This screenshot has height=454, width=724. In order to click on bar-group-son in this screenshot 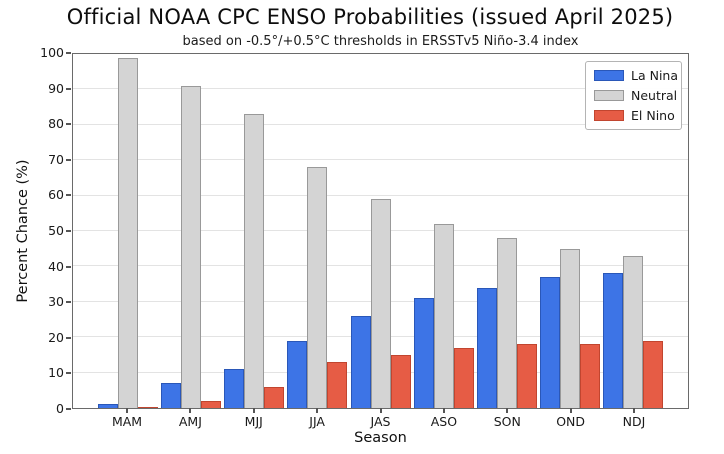, I will do `click(506, 231)`.